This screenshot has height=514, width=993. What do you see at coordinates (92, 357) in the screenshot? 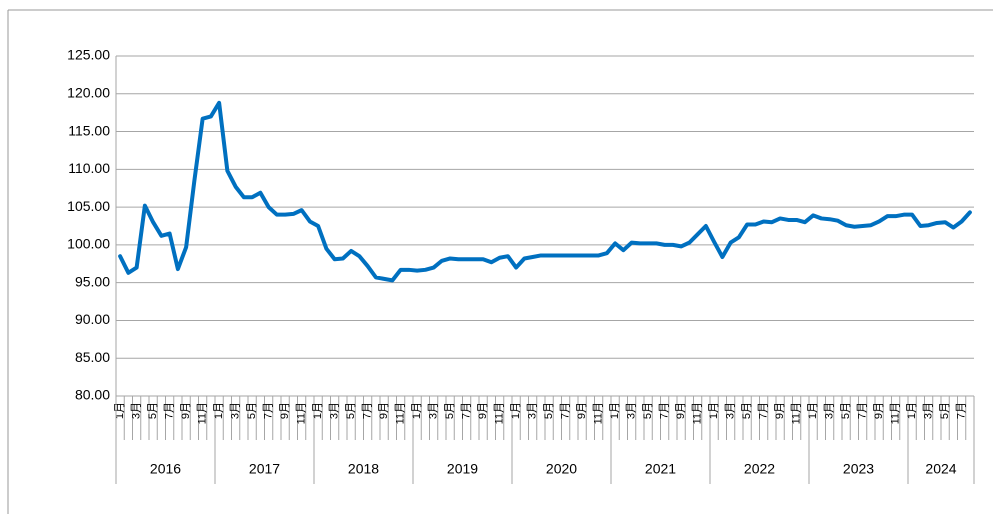
I see `y-tick-label: 85.00` at bounding box center [92, 357].